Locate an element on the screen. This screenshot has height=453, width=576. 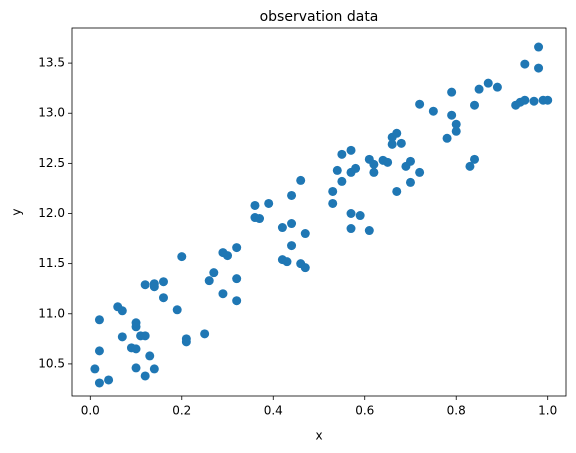
x-tick-label: 0.2 is located at coordinates (181, 411).